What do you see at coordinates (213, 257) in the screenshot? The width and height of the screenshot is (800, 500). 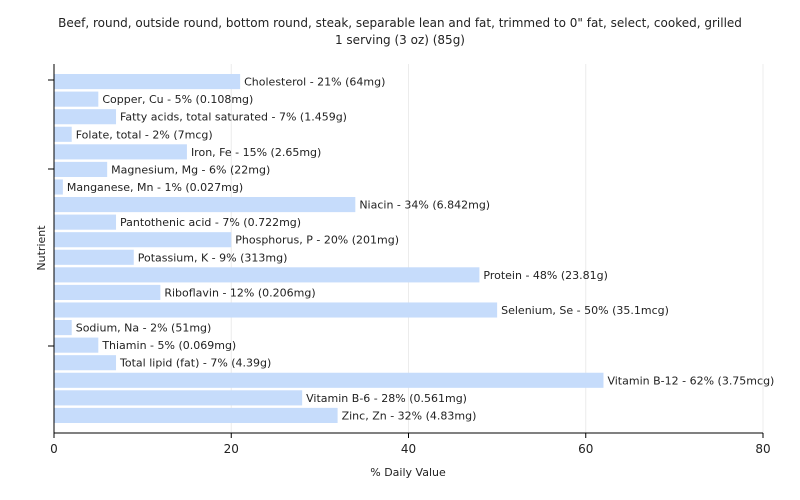 I see `bar-label-11: Potassium, K - 9% (313mg)` at bounding box center [213, 257].